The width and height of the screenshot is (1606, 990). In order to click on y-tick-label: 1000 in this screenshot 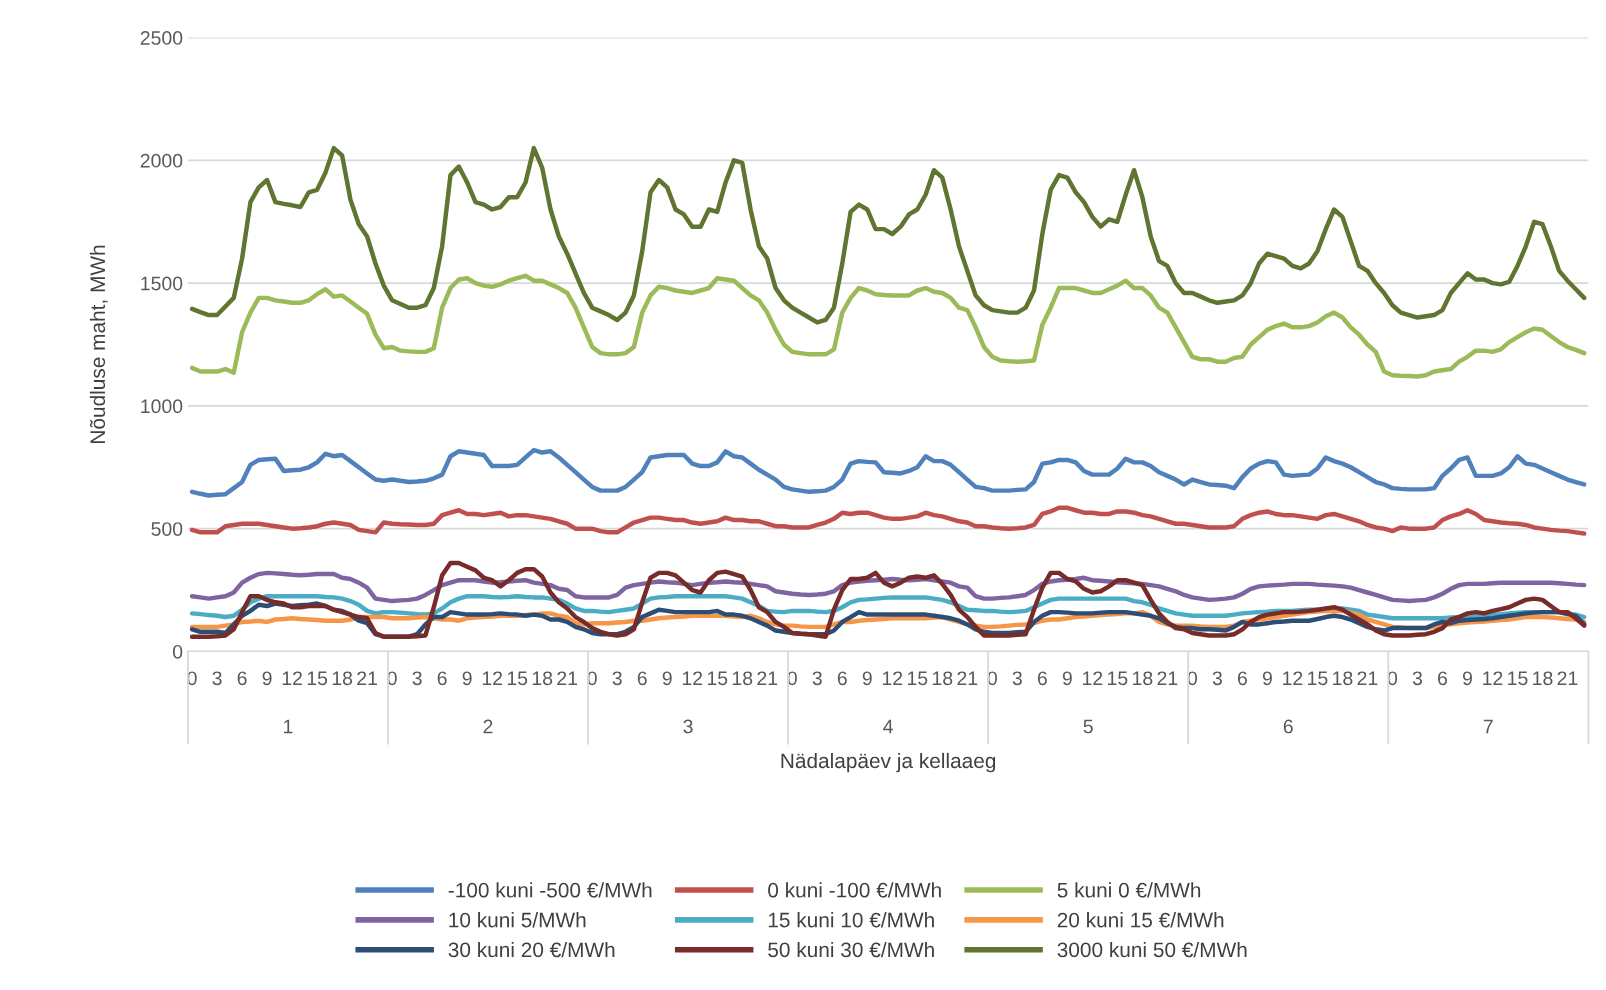, I will do `click(162, 406)`.